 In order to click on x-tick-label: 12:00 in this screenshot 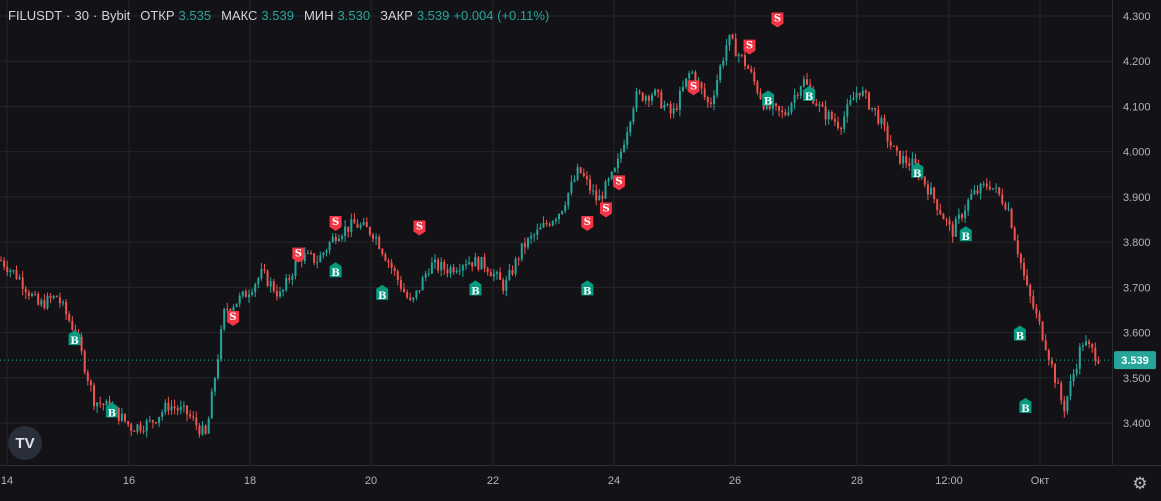, I will do `click(949, 481)`.